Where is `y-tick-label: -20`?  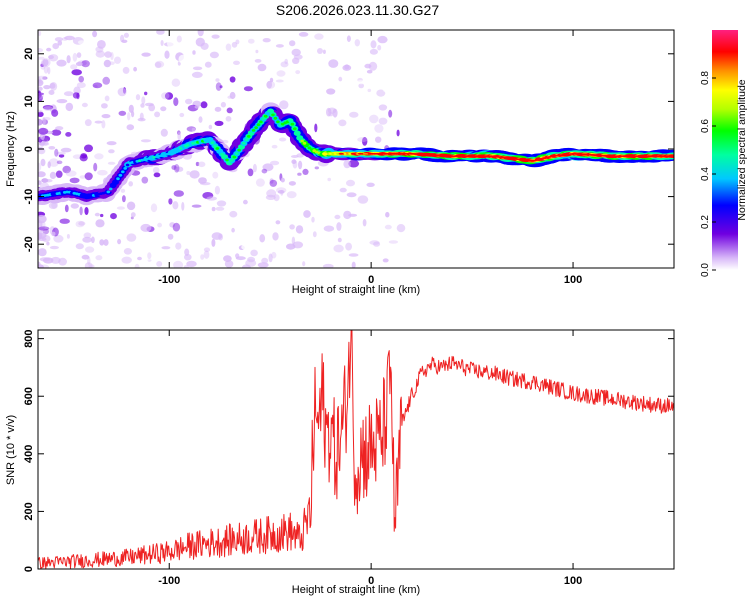
y-tick-label: -20 is located at coordinates (29, 244).